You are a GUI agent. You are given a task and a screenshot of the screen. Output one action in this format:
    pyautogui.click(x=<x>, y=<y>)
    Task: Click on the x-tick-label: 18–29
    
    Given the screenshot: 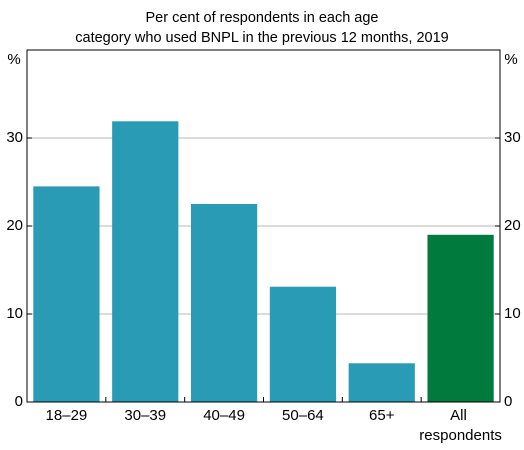 What is the action you would take?
    pyautogui.click(x=67, y=415)
    